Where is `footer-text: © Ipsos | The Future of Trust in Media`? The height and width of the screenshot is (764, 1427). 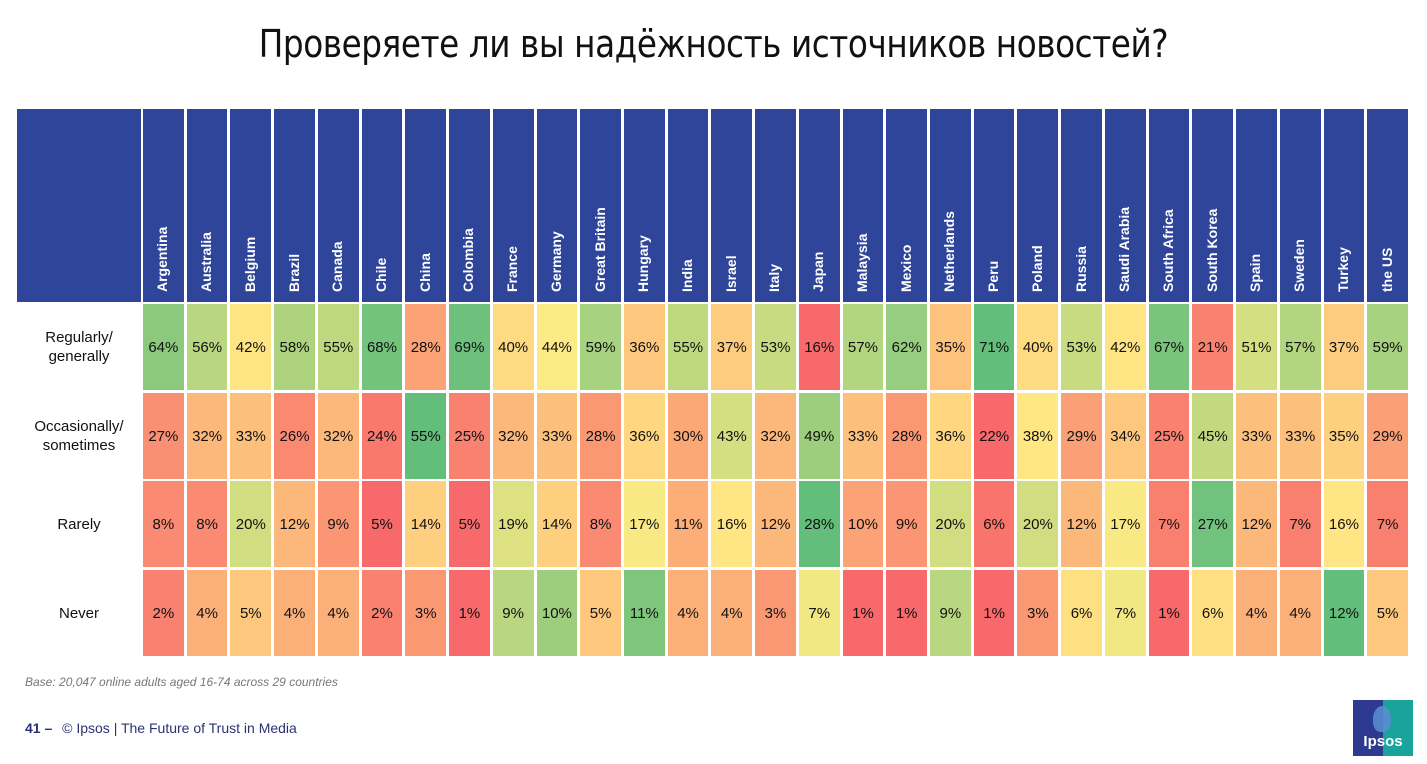
footer-text: © Ipsos | The Future of Trust in Media is located at coordinates (179, 728).